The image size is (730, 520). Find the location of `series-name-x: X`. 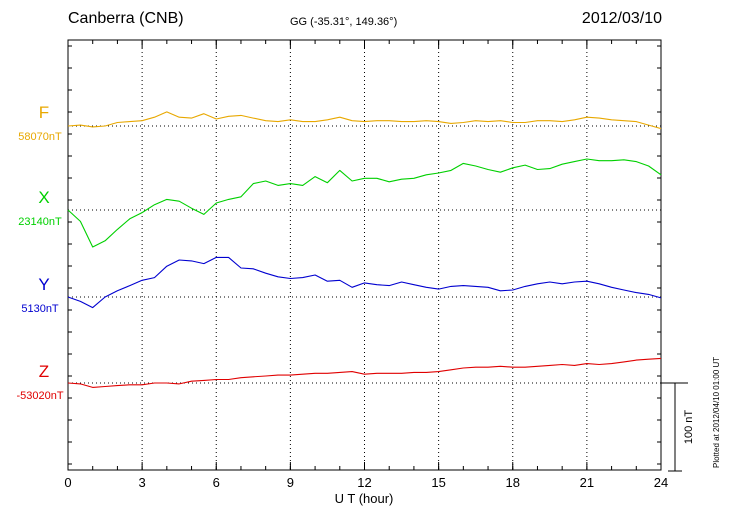

series-name-x: X is located at coordinates (43, 197).